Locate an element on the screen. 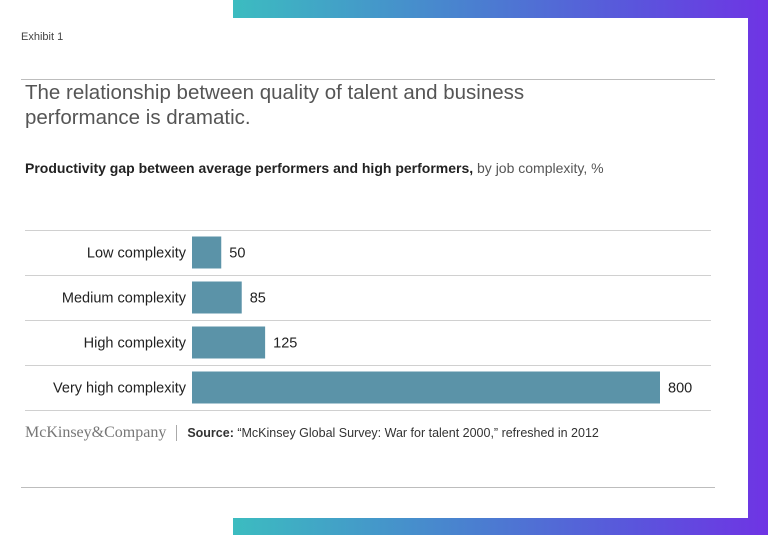 The height and width of the screenshot is (535, 768). footer-separator is located at coordinates (177, 433).